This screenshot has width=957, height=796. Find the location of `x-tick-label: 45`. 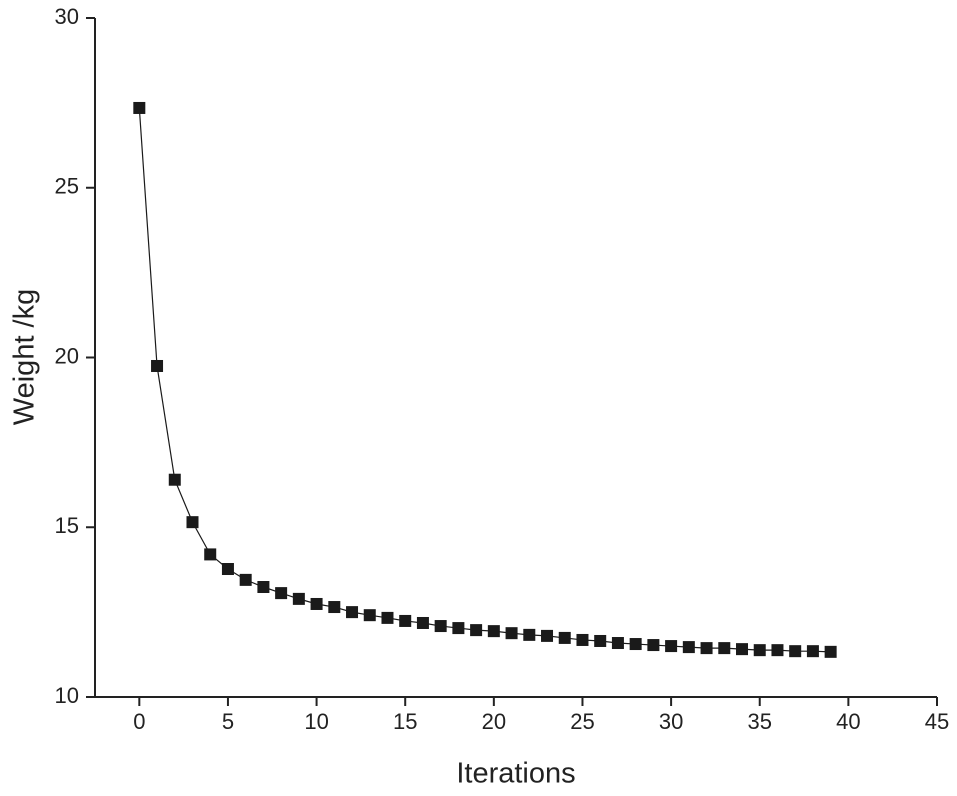

x-tick-label: 45 is located at coordinates (937, 721).